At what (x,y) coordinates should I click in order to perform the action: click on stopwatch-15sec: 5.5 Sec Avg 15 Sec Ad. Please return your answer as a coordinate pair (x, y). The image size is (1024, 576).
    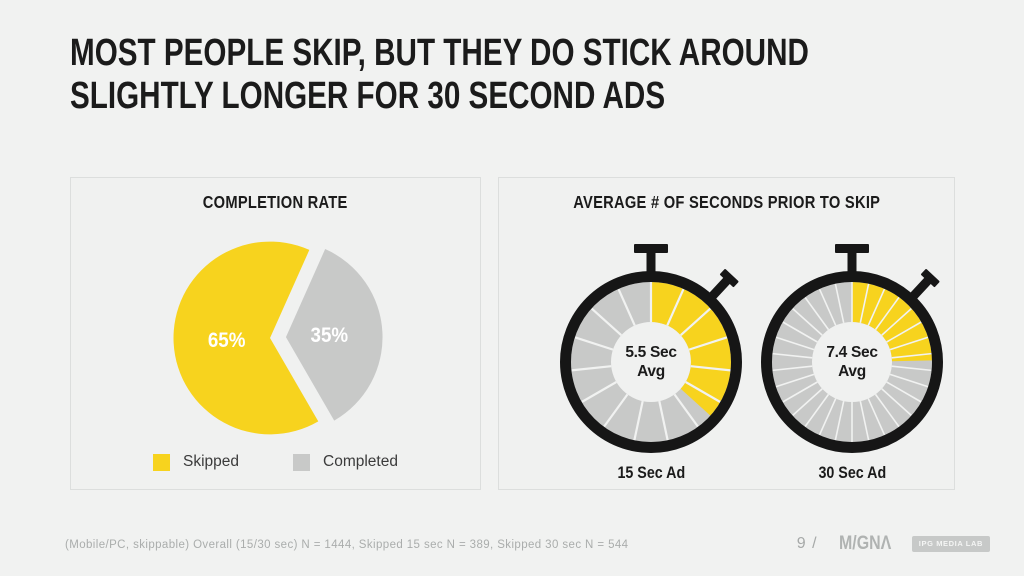
    Looking at the image, I should click on (651, 350).